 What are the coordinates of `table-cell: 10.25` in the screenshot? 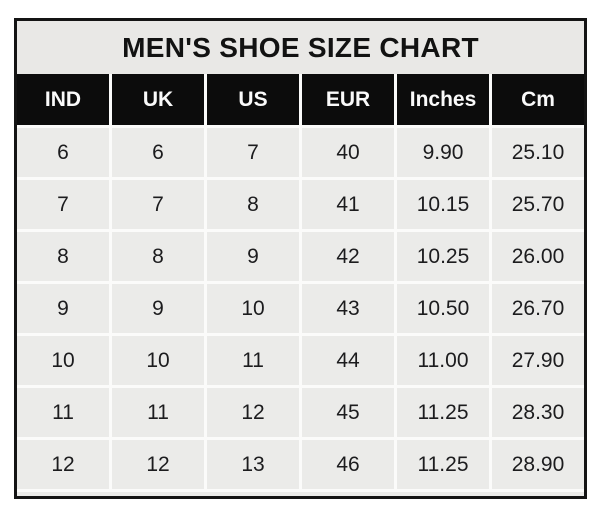 It's located at (443, 256).